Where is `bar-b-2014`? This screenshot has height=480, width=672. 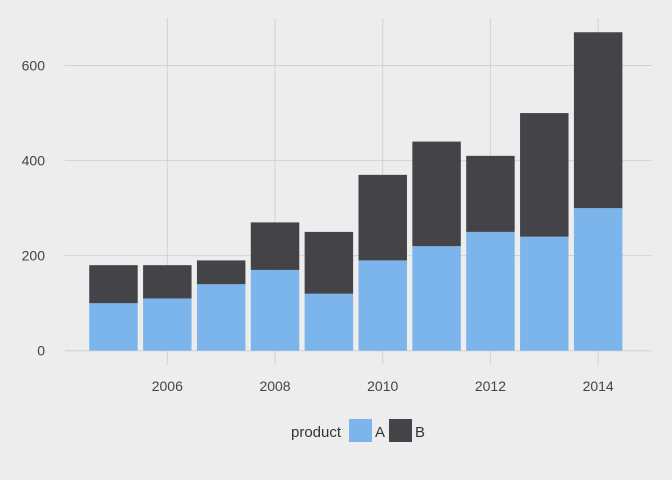
bar-b-2014 is located at coordinates (598, 120).